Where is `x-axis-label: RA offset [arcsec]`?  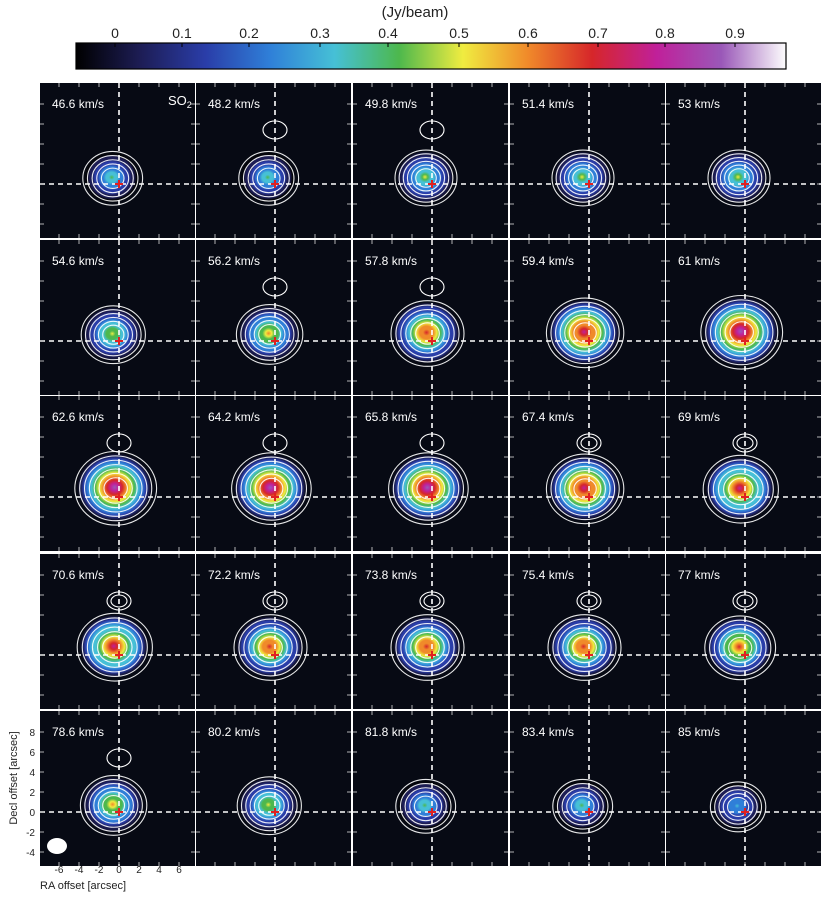 x-axis-label: RA offset [arcsec] is located at coordinates (83, 886).